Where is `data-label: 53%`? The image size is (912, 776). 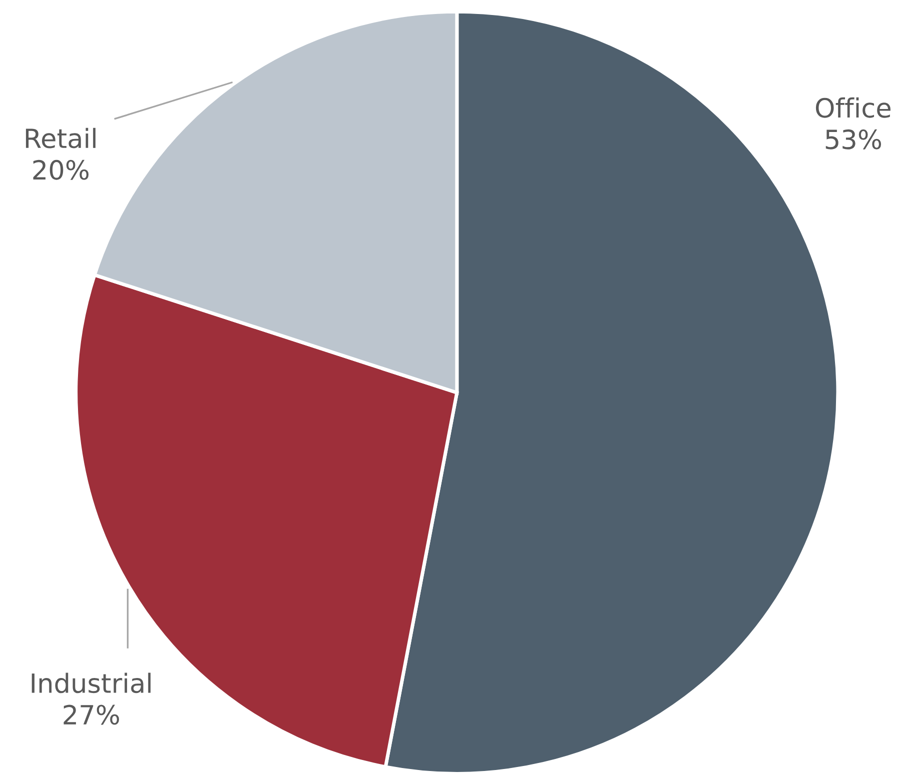 data-label: 53% is located at coordinates (854, 139).